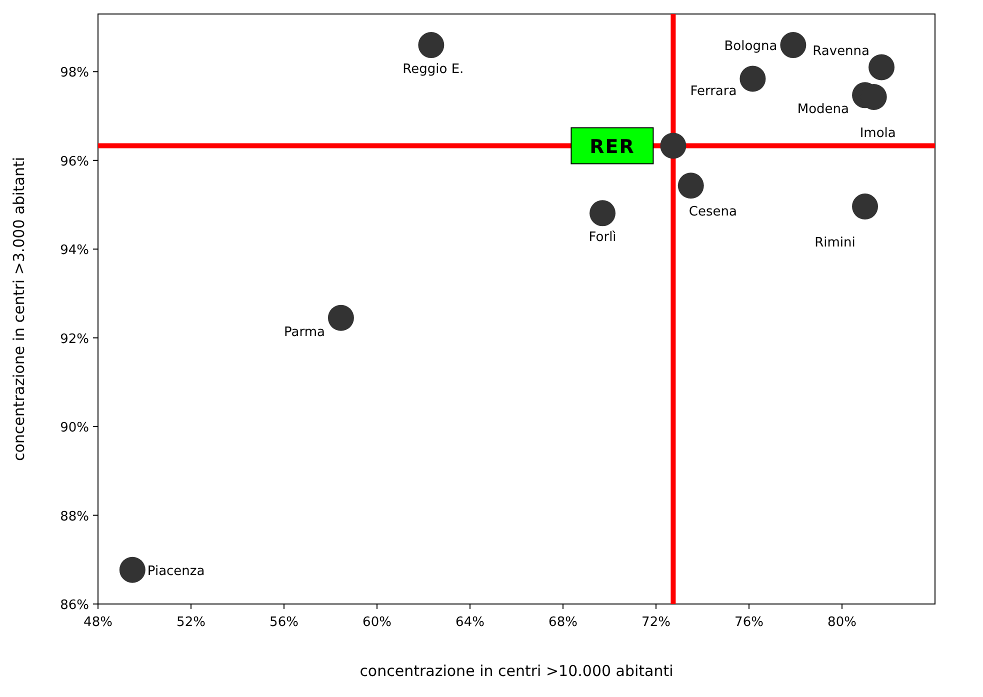  I want to click on y-tick-label: 96%, so click(74, 162).